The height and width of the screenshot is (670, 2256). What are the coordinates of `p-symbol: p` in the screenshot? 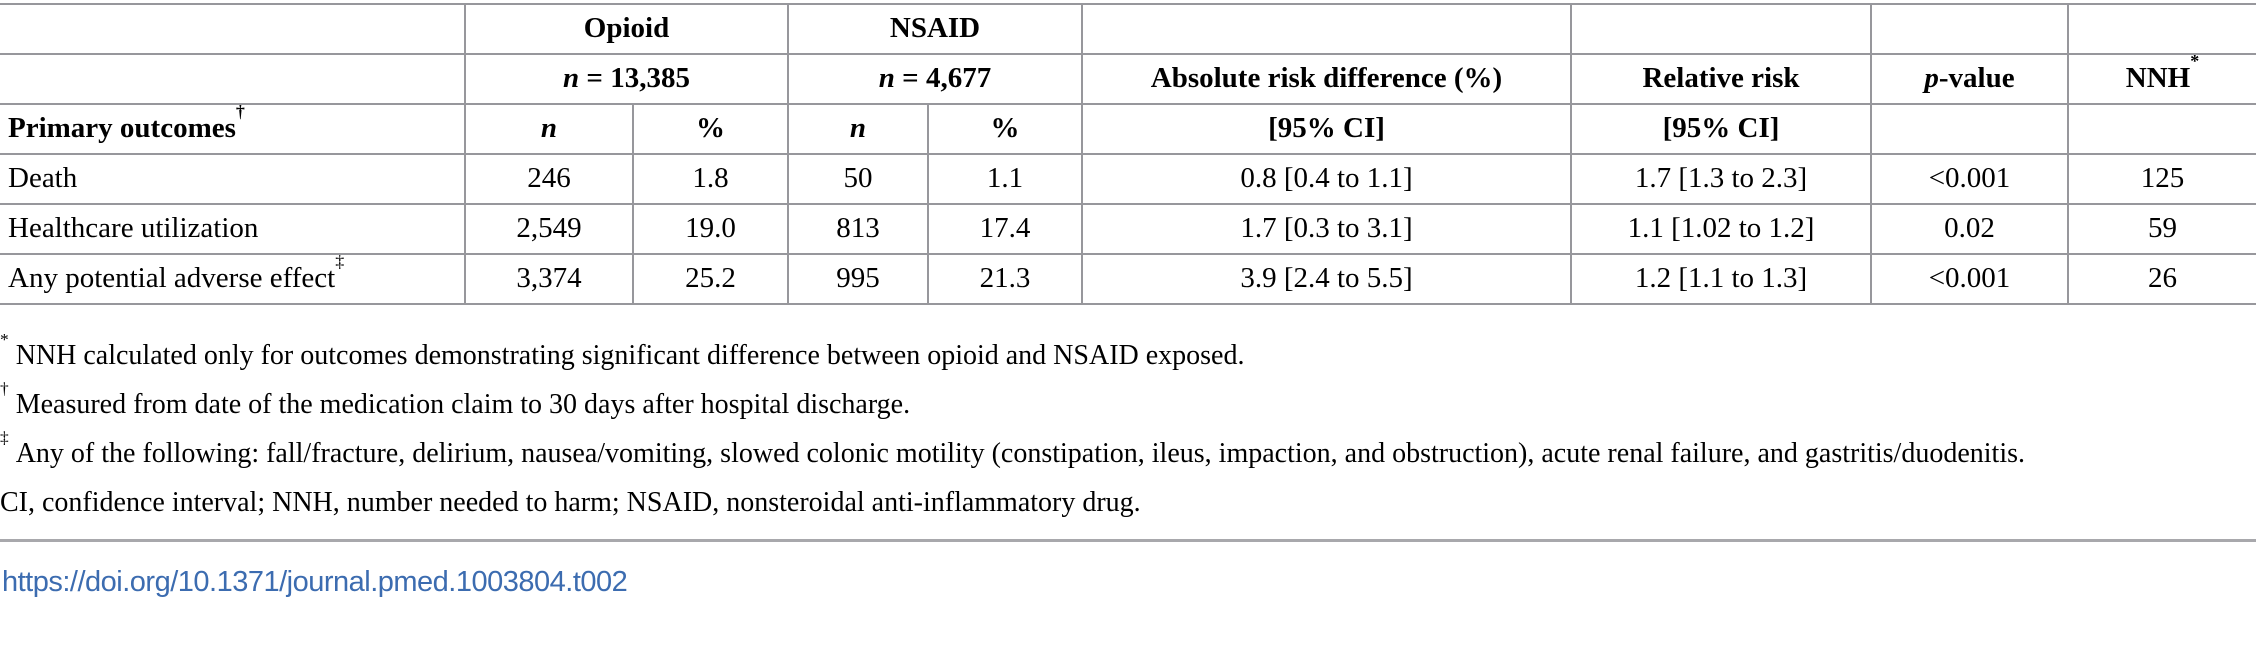 It's located at (1931, 78).